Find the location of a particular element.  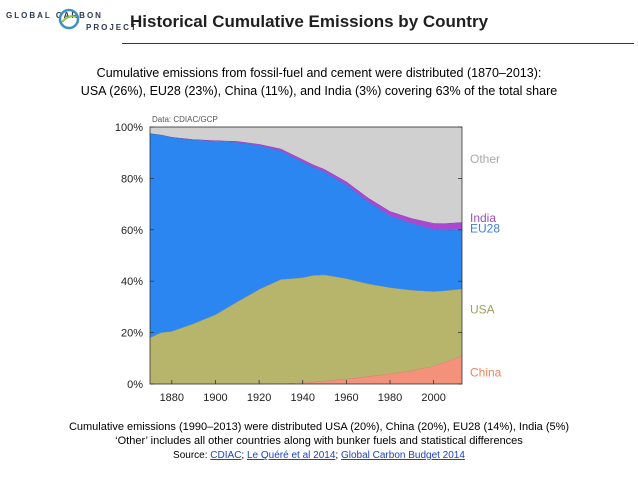

x-tick-label: 1960 is located at coordinates (346, 398).